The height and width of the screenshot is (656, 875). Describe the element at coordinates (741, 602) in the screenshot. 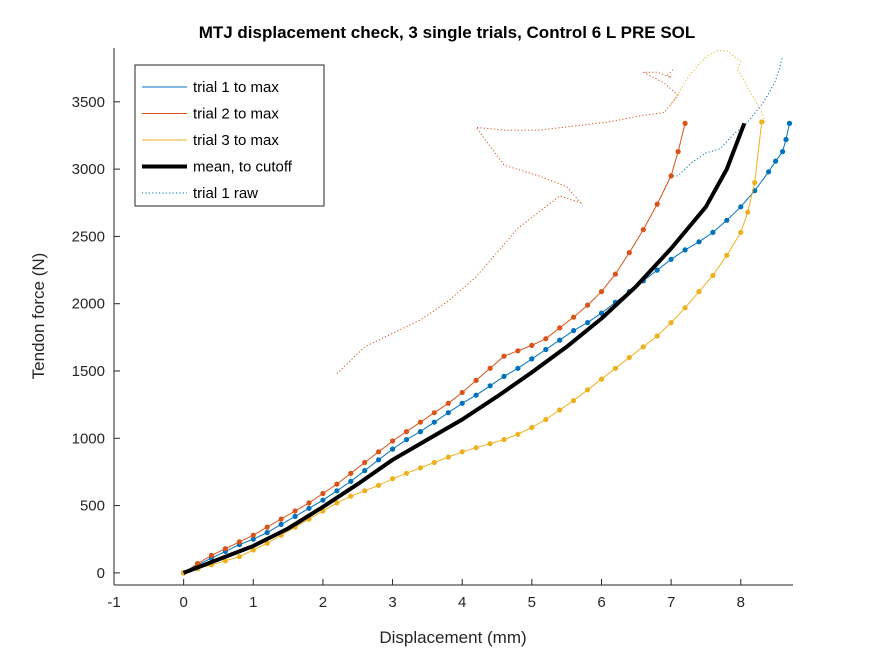

I see `x-tick-label: 8` at that location.